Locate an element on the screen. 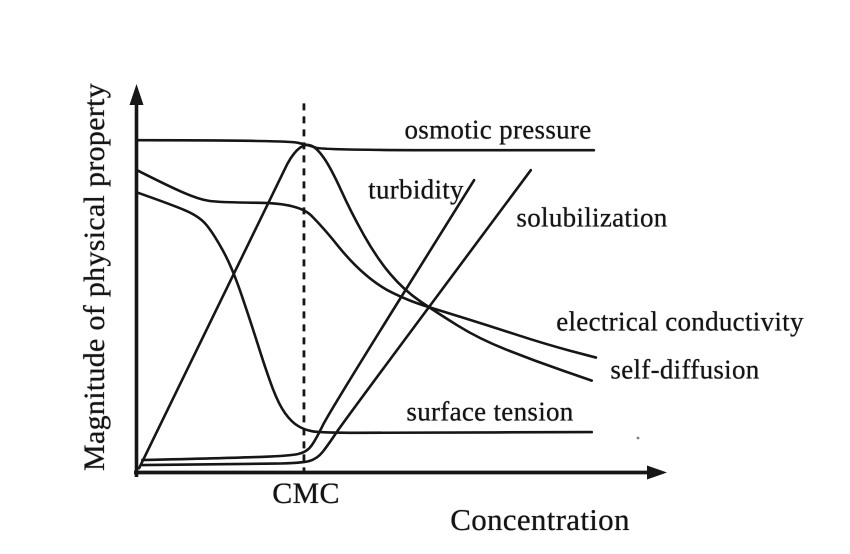  x-axis-arrowhead-icon is located at coordinates (657, 472).